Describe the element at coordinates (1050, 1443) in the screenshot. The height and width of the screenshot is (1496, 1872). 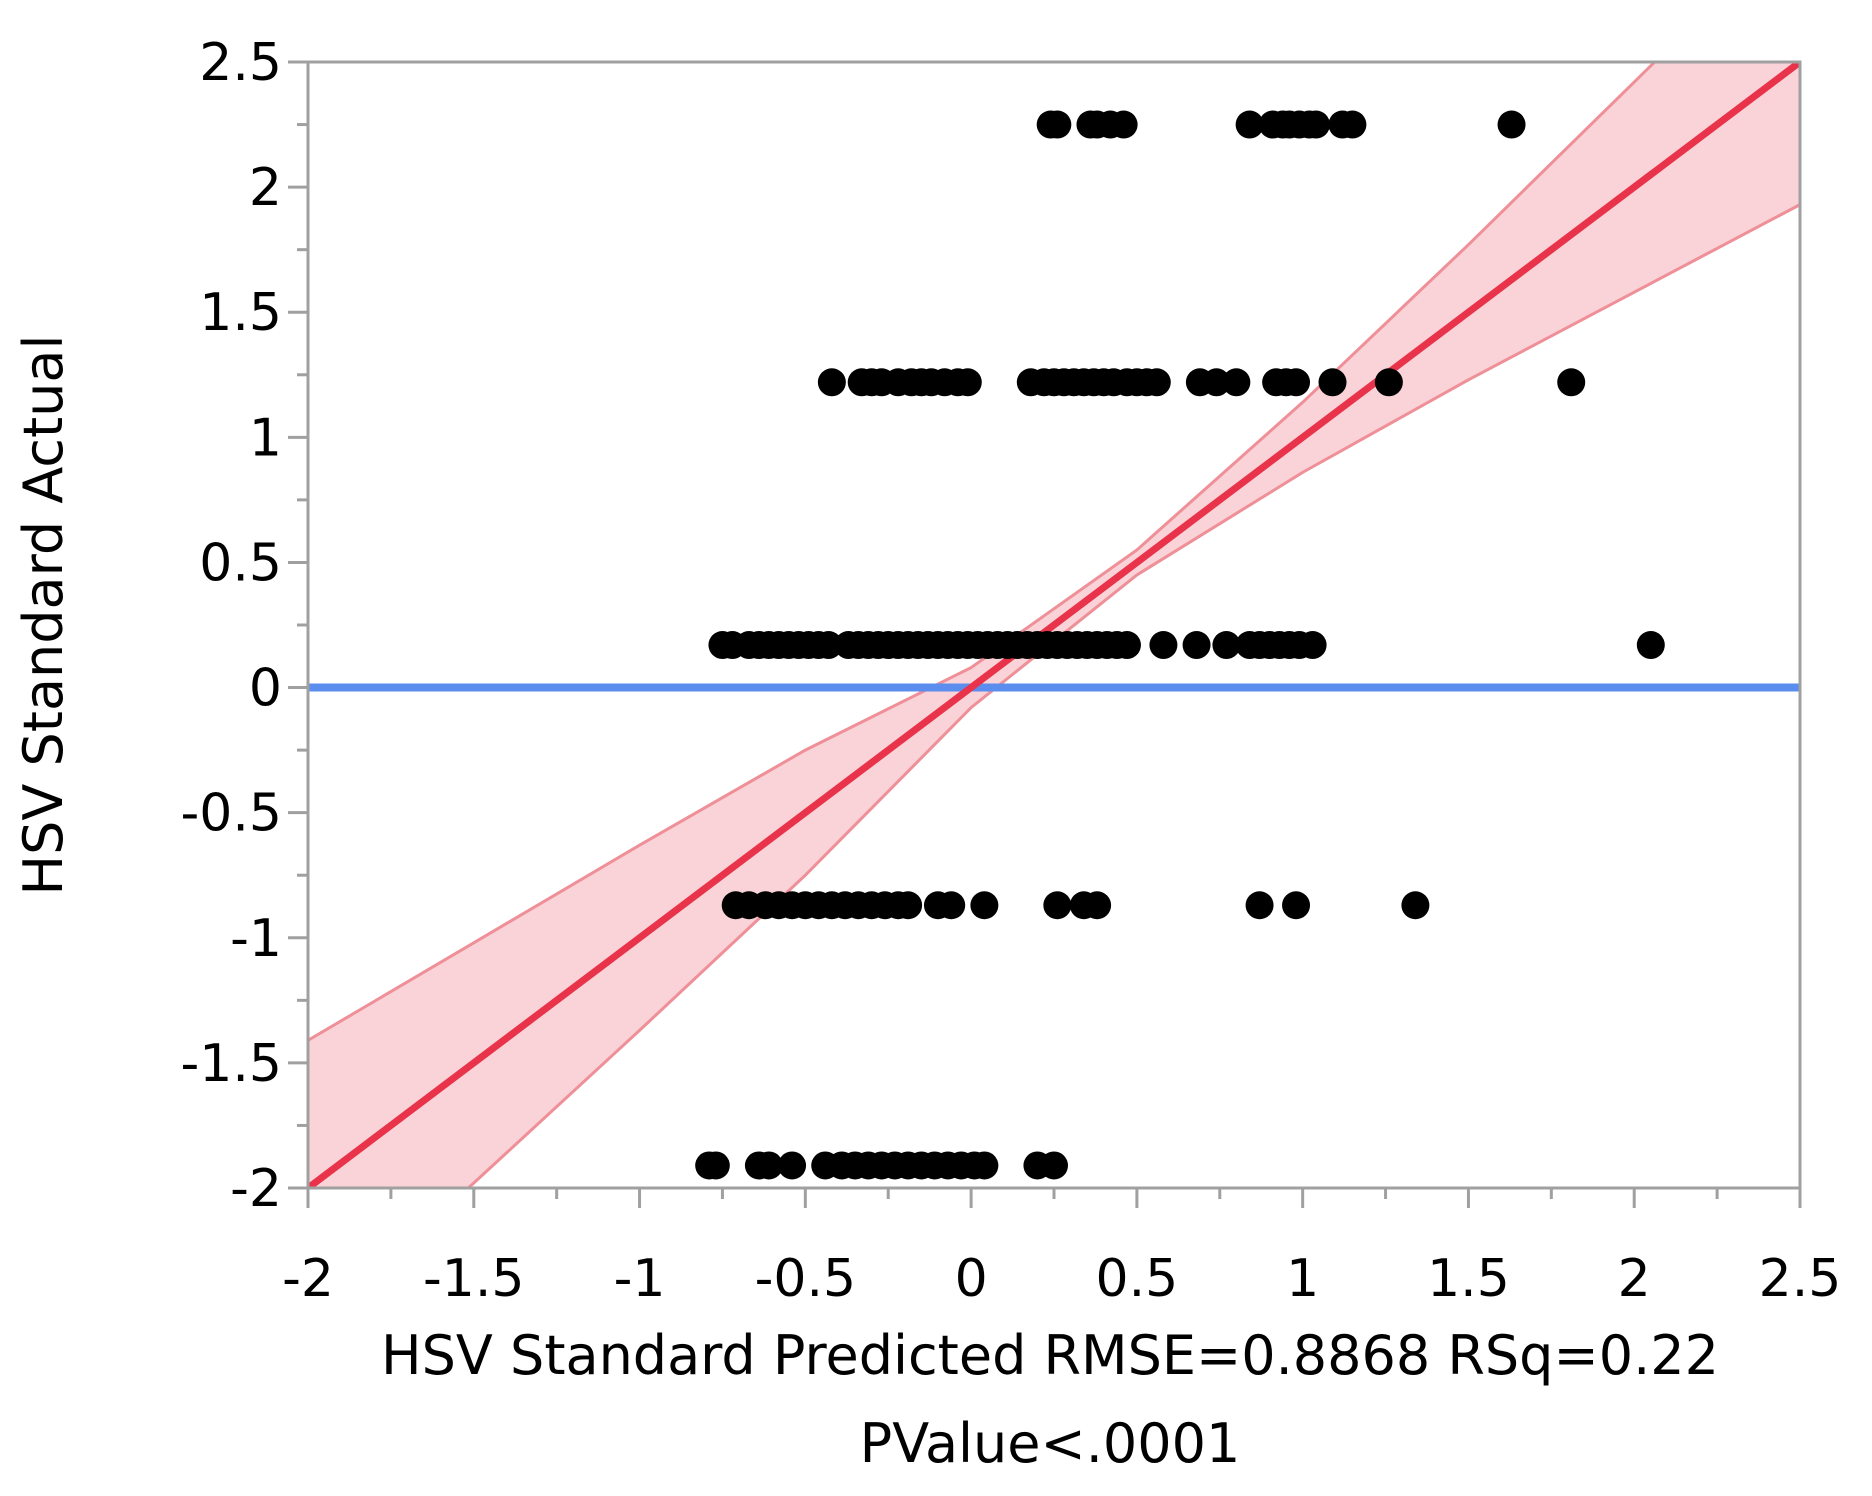
I see `x-axis-title-line2: PValue<.0001` at that location.